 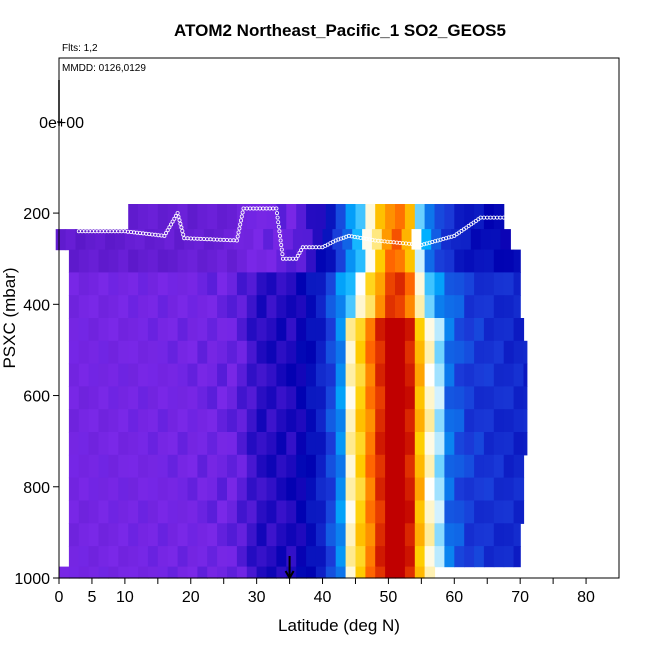 What do you see at coordinates (520, 597) in the screenshot?
I see `x-tick-label: 70` at bounding box center [520, 597].